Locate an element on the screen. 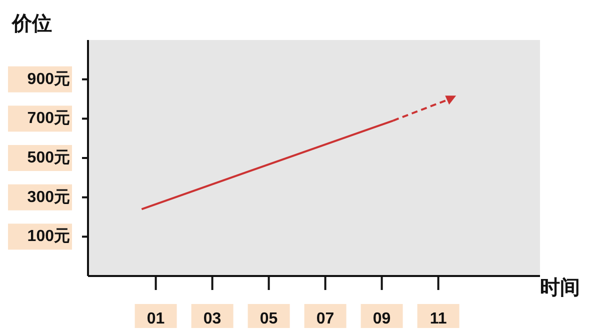 The height and width of the screenshot is (336, 600). x-tick-label: 07 is located at coordinates (325, 319).